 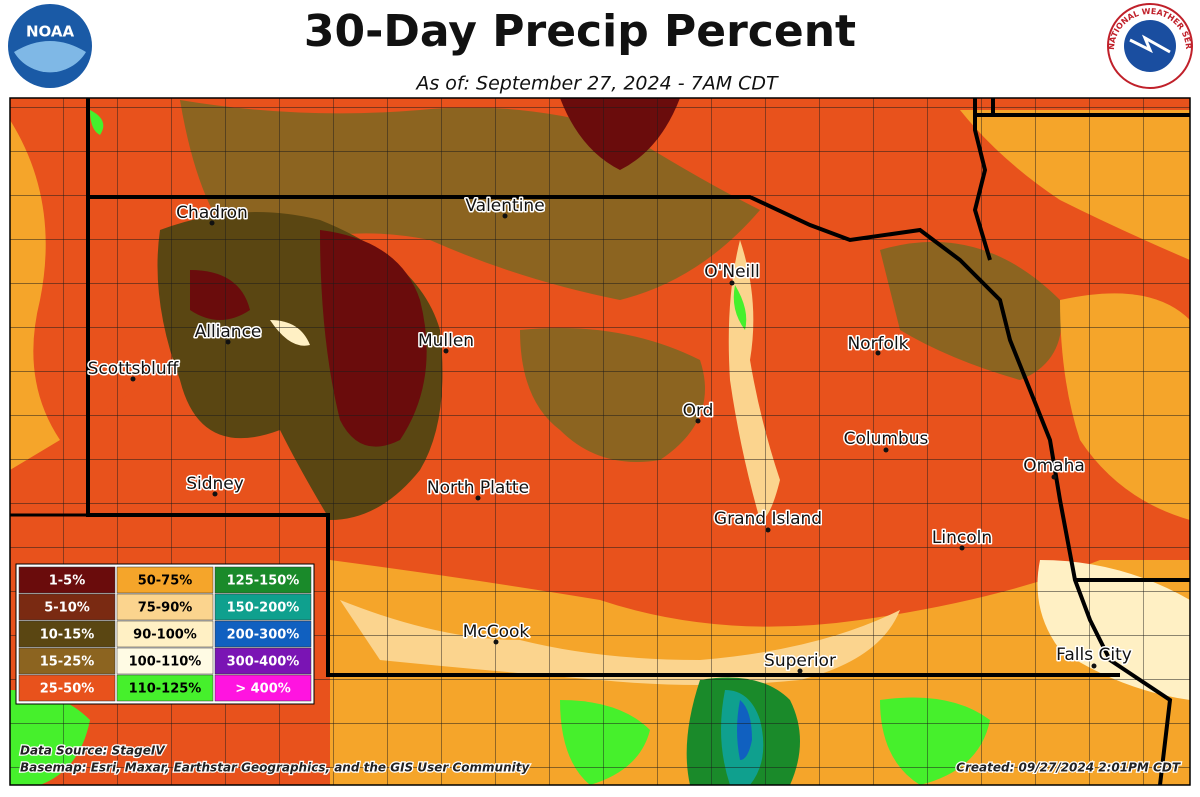 I want to click on city-label: Valentine, so click(x=504, y=206).